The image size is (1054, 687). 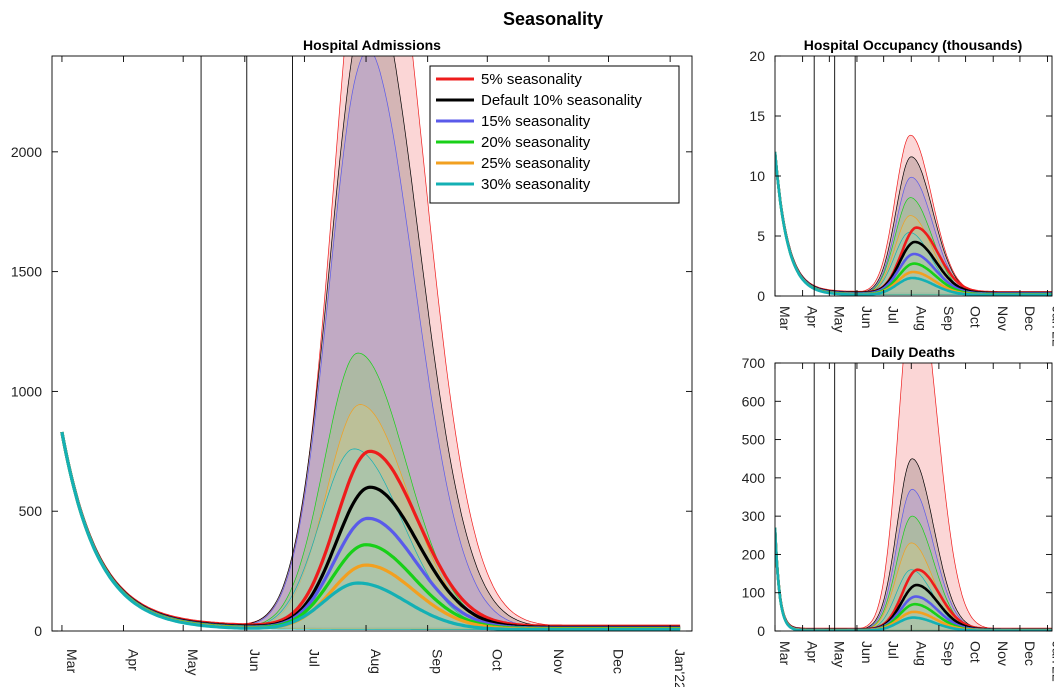 What do you see at coordinates (913, 45) in the screenshot?
I see `hospital-occupancy-title: Hospital Occupancy (thousands)` at bounding box center [913, 45].